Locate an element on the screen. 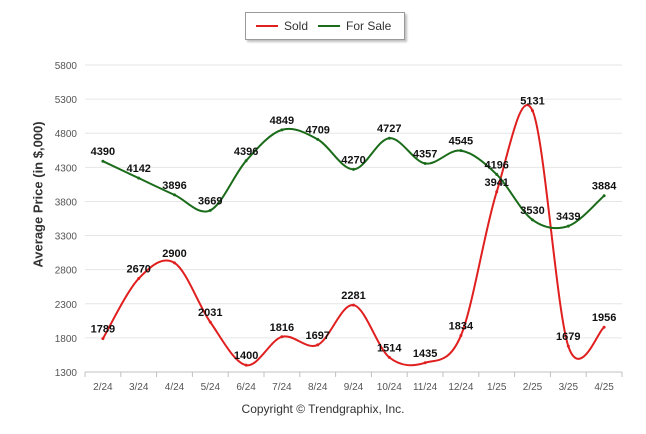 The width and height of the screenshot is (646, 434). data-label-for-sale: 4849 is located at coordinates (282, 121).